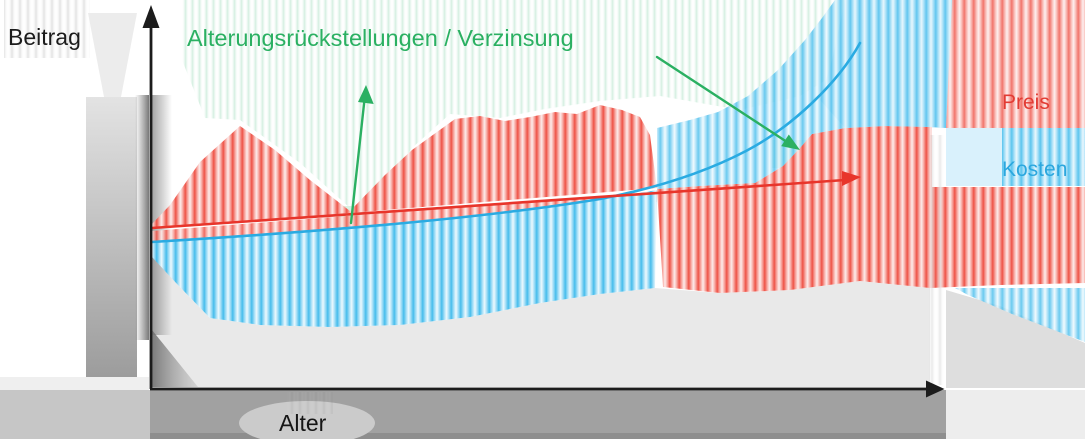 This screenshot has height=439, width=1085. I want to click on price-label: Preis, so click(1026, 102).